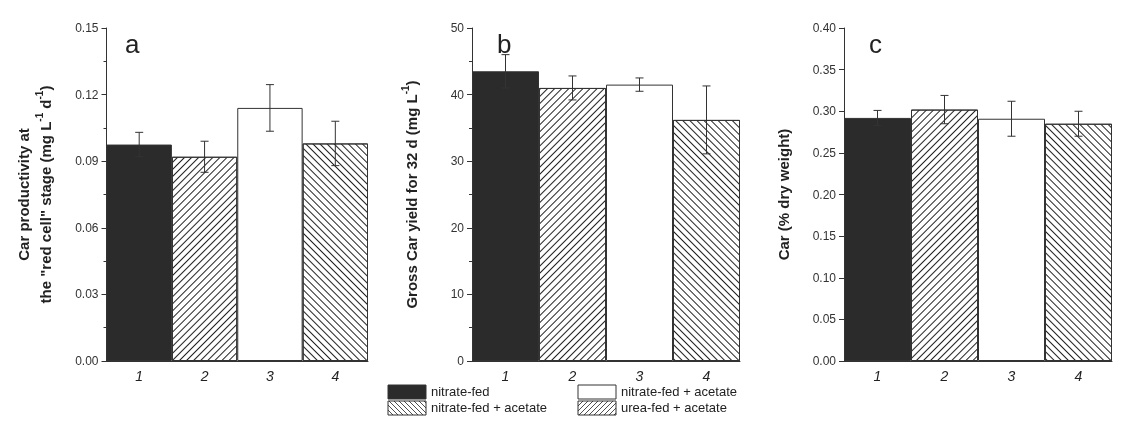 The image size is (1131, 427). Describe the element at coordinates (824, 28) in the screenshot. I see `y-tick-label: 0.40` at that location.